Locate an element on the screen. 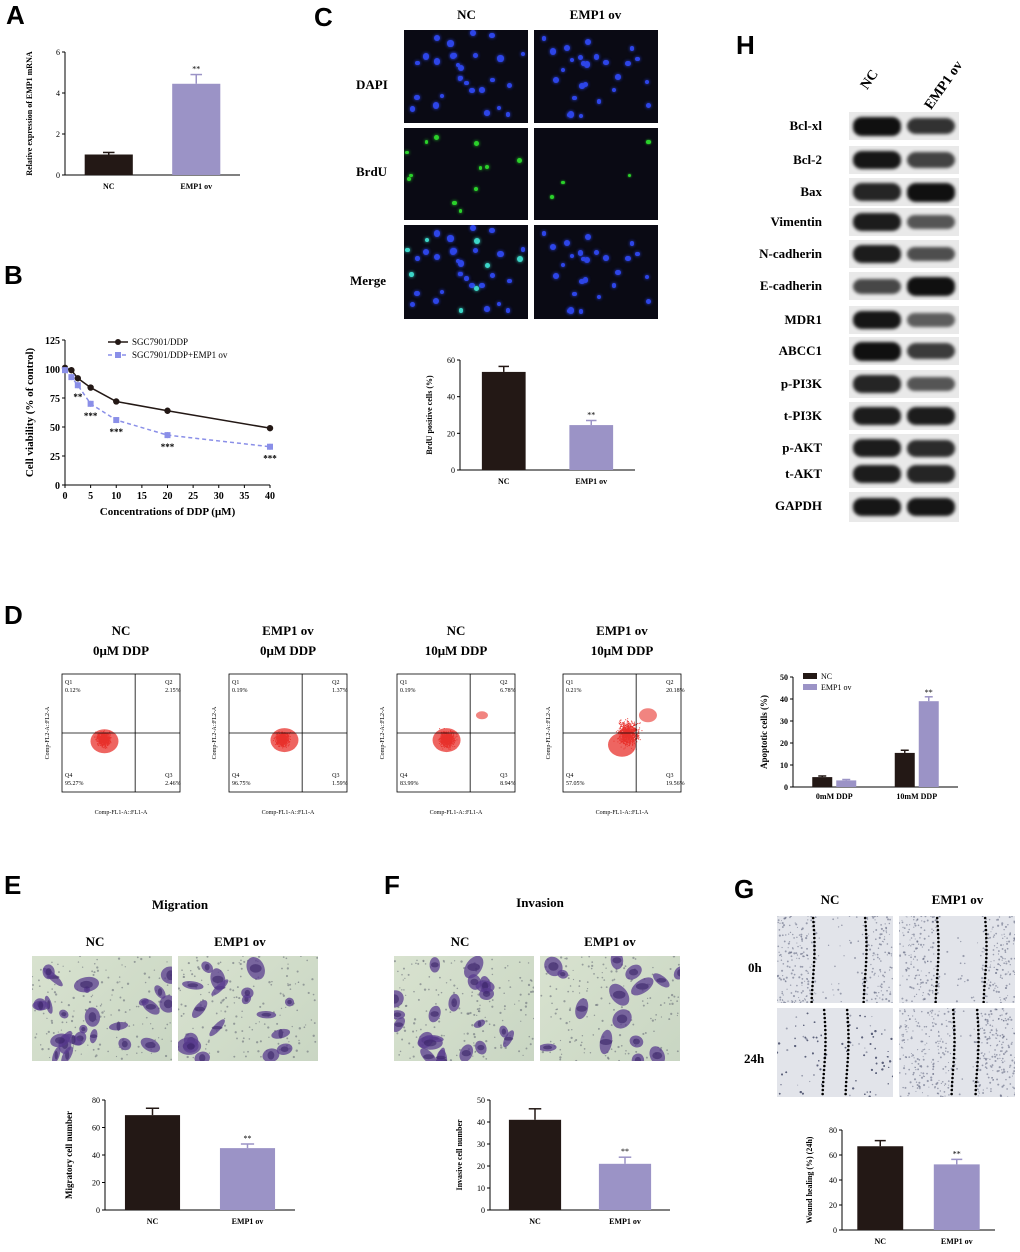  flow-y-label: Comp-FL2-A::FL2-A is located at coordinates (48, 732).